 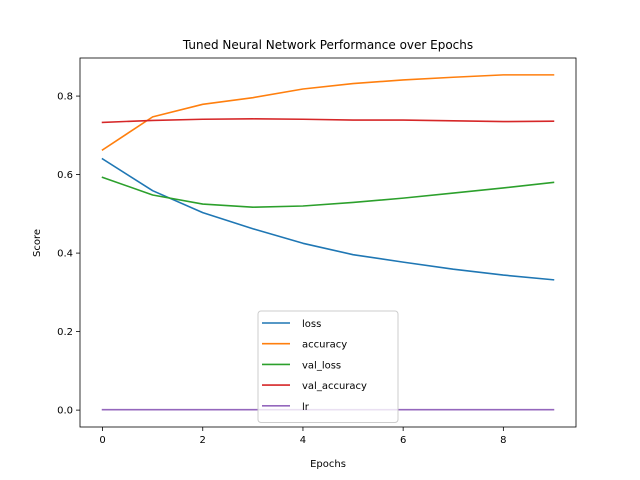 I want to click on legend-label-lr: lr, so click(x=306, y=407).